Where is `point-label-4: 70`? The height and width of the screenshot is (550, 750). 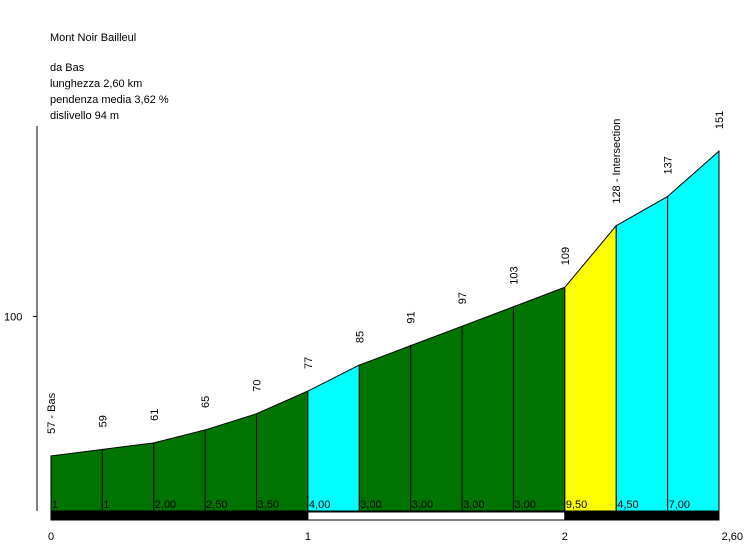 point-label-4: 70 is located at coordinates (258, 385).